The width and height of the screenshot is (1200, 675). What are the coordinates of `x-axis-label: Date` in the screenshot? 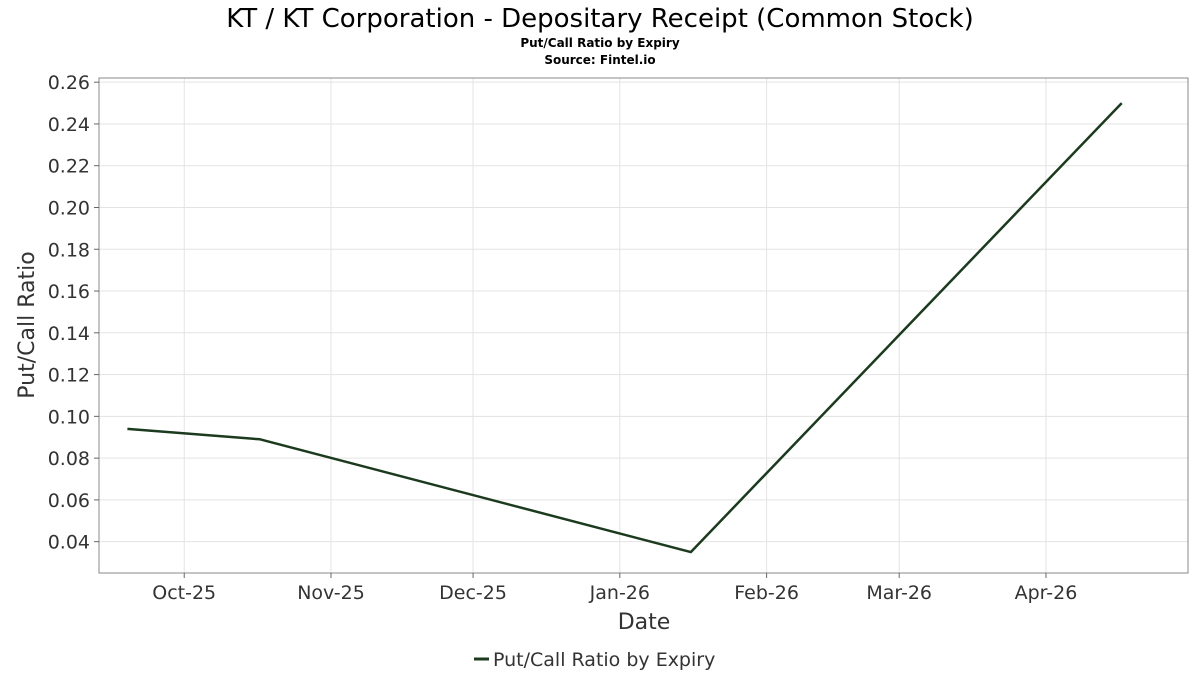 It's located at (644, 622).